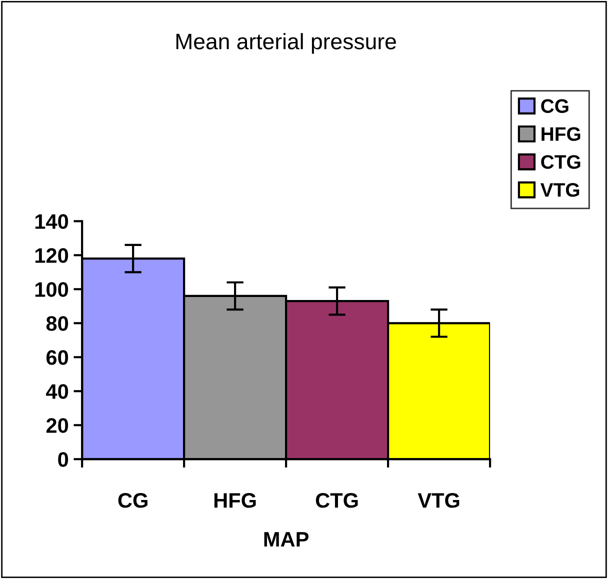  I want to click on x-tick-label: HFG, so click(235, 500).